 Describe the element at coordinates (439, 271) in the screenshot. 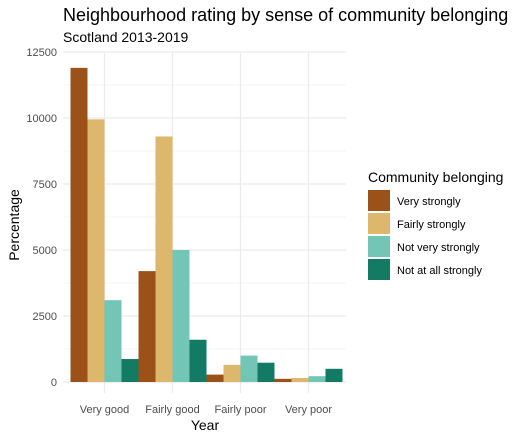

I see `legend-label: Not at all strongly` at that location.